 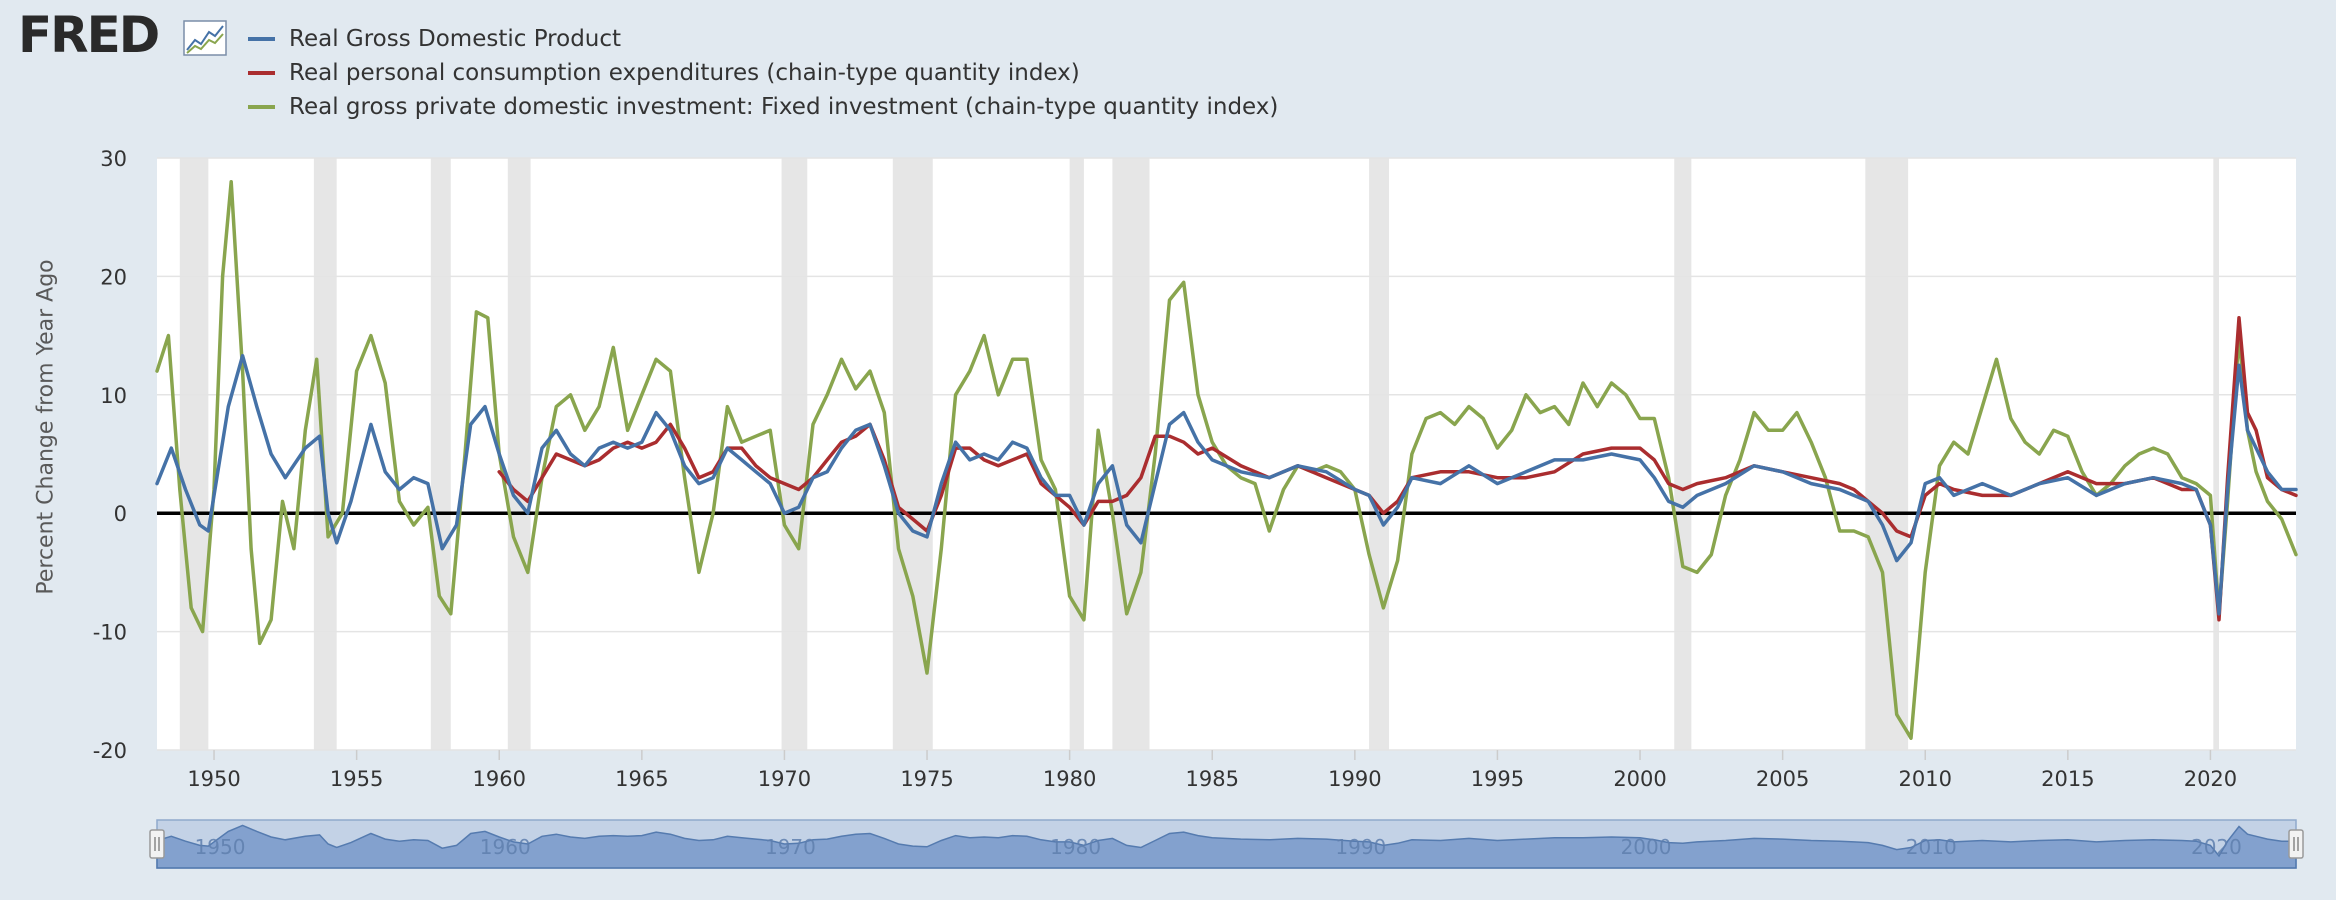 What do you see at coordinates (926, 779) in the screenshot?
I see `x-tick-label: 1975` at bounding box center [926, 779].